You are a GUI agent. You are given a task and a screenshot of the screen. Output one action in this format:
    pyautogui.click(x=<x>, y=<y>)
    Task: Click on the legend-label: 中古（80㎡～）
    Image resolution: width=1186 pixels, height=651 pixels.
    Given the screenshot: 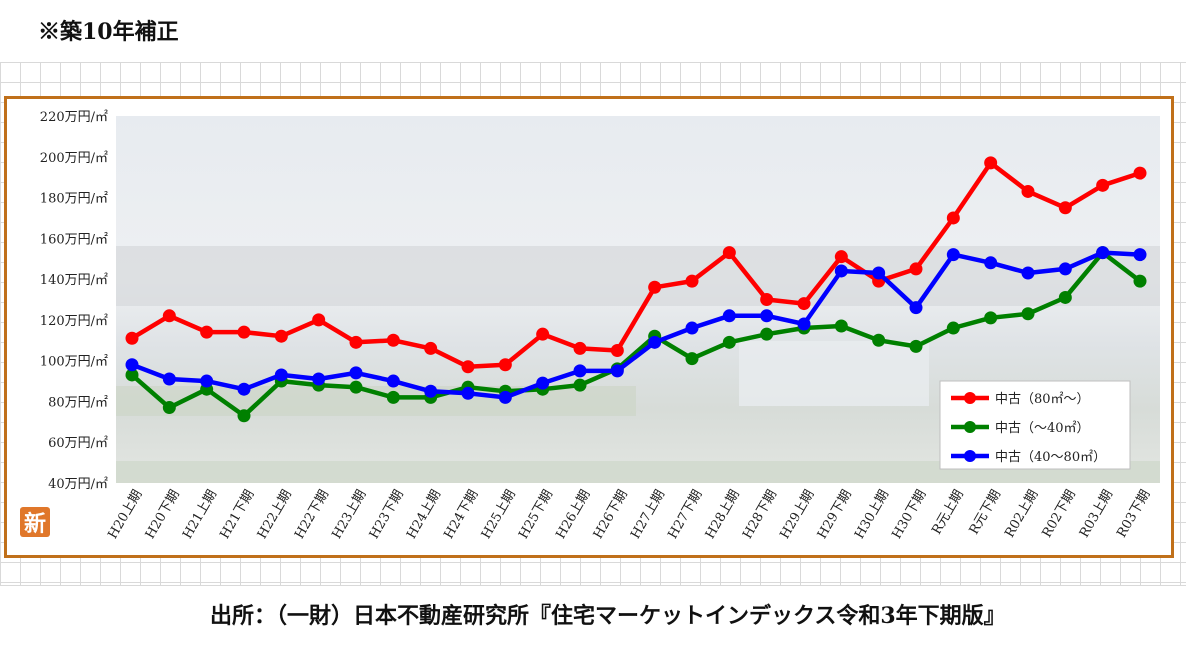 What is the action you would take?
    pyautogui.click(x=1042, y=399)
    